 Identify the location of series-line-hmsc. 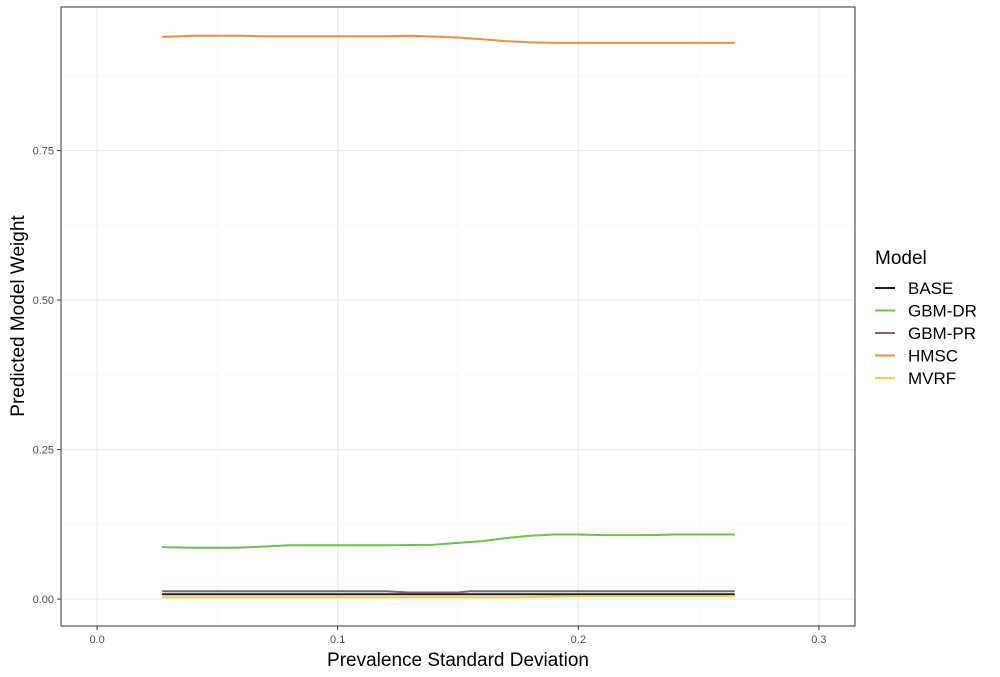
(448, 39).